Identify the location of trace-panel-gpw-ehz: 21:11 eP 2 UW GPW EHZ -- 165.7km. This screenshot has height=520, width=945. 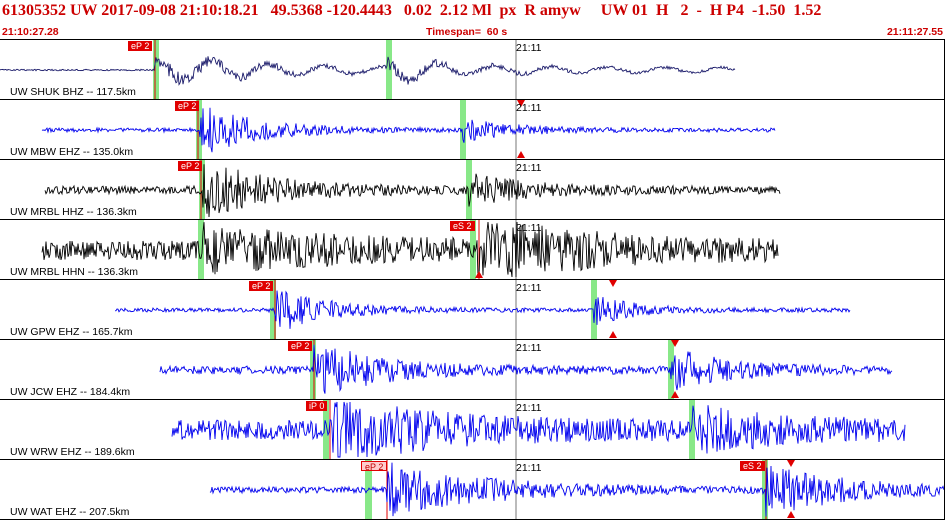
(472, 310).